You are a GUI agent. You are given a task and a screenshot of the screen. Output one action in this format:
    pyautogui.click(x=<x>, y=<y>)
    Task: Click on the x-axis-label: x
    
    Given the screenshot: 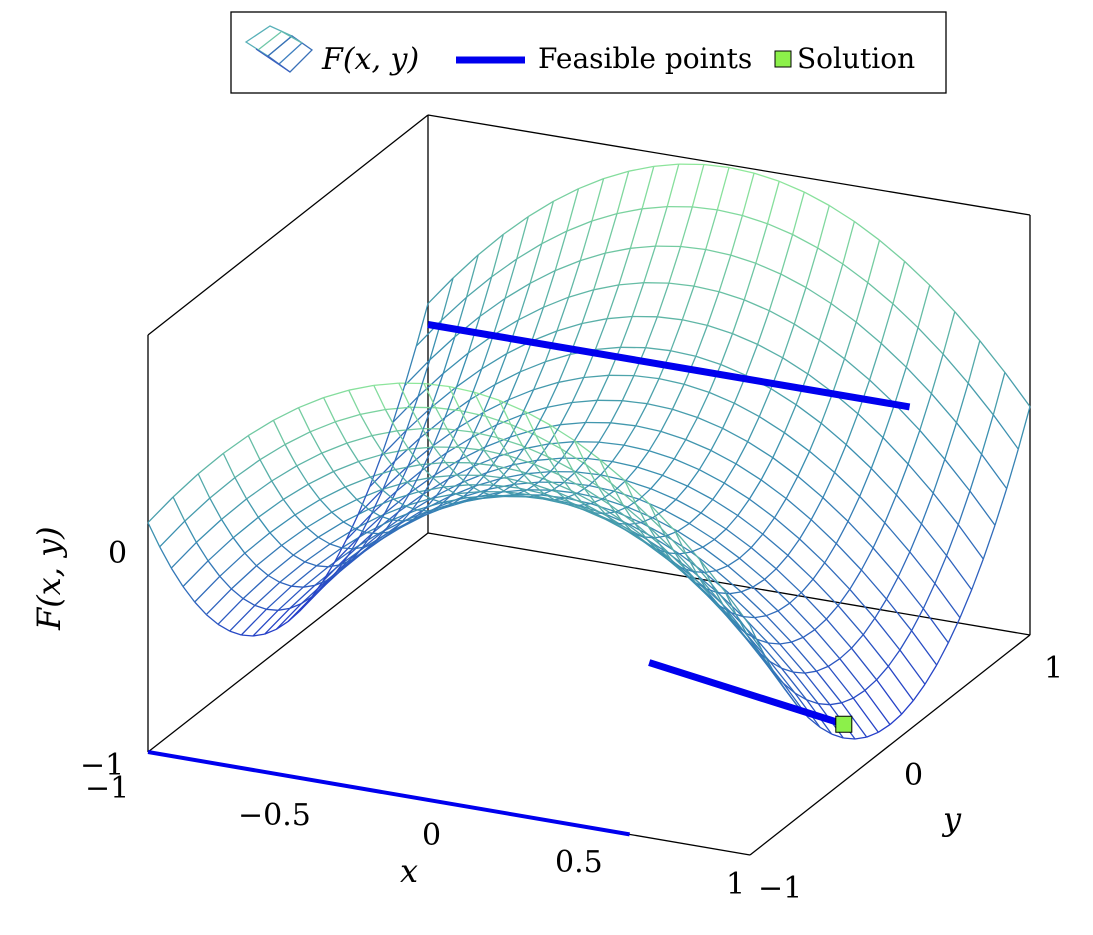 What is the action you would take?
    pyautogui.click(x=409, y=871)
    